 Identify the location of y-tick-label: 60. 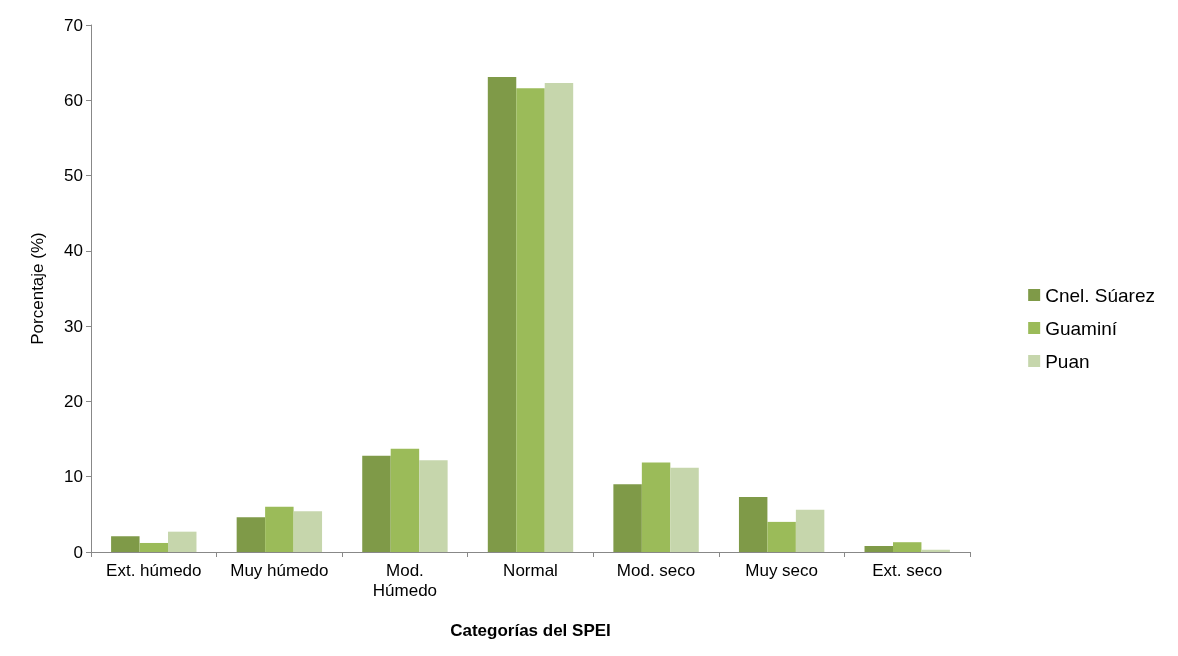
(73, 100).